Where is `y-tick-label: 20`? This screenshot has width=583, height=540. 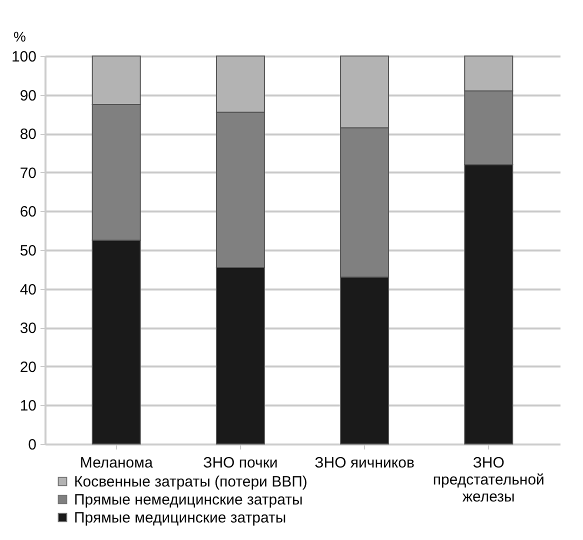
y-tick-label: 20 is located at coordinates (28, 367).